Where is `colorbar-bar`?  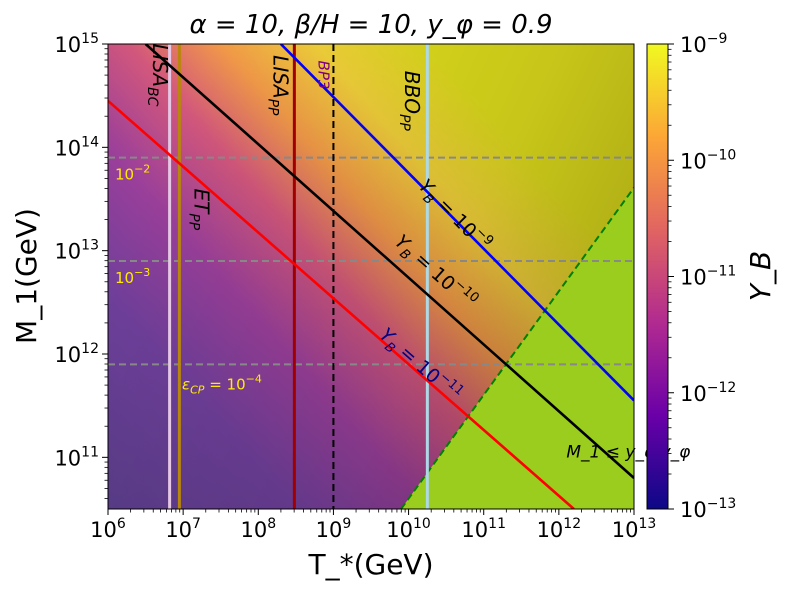
colorbar-bar is located at coordinates (657, 276).